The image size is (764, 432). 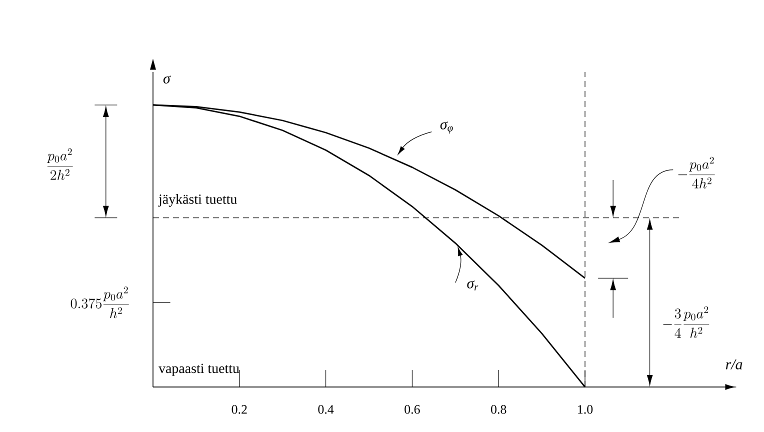 What do you see at coordinates (326, 409) in the screenshot?
I see `x-tick-label: 0.4` at bounding box center [326, 409].